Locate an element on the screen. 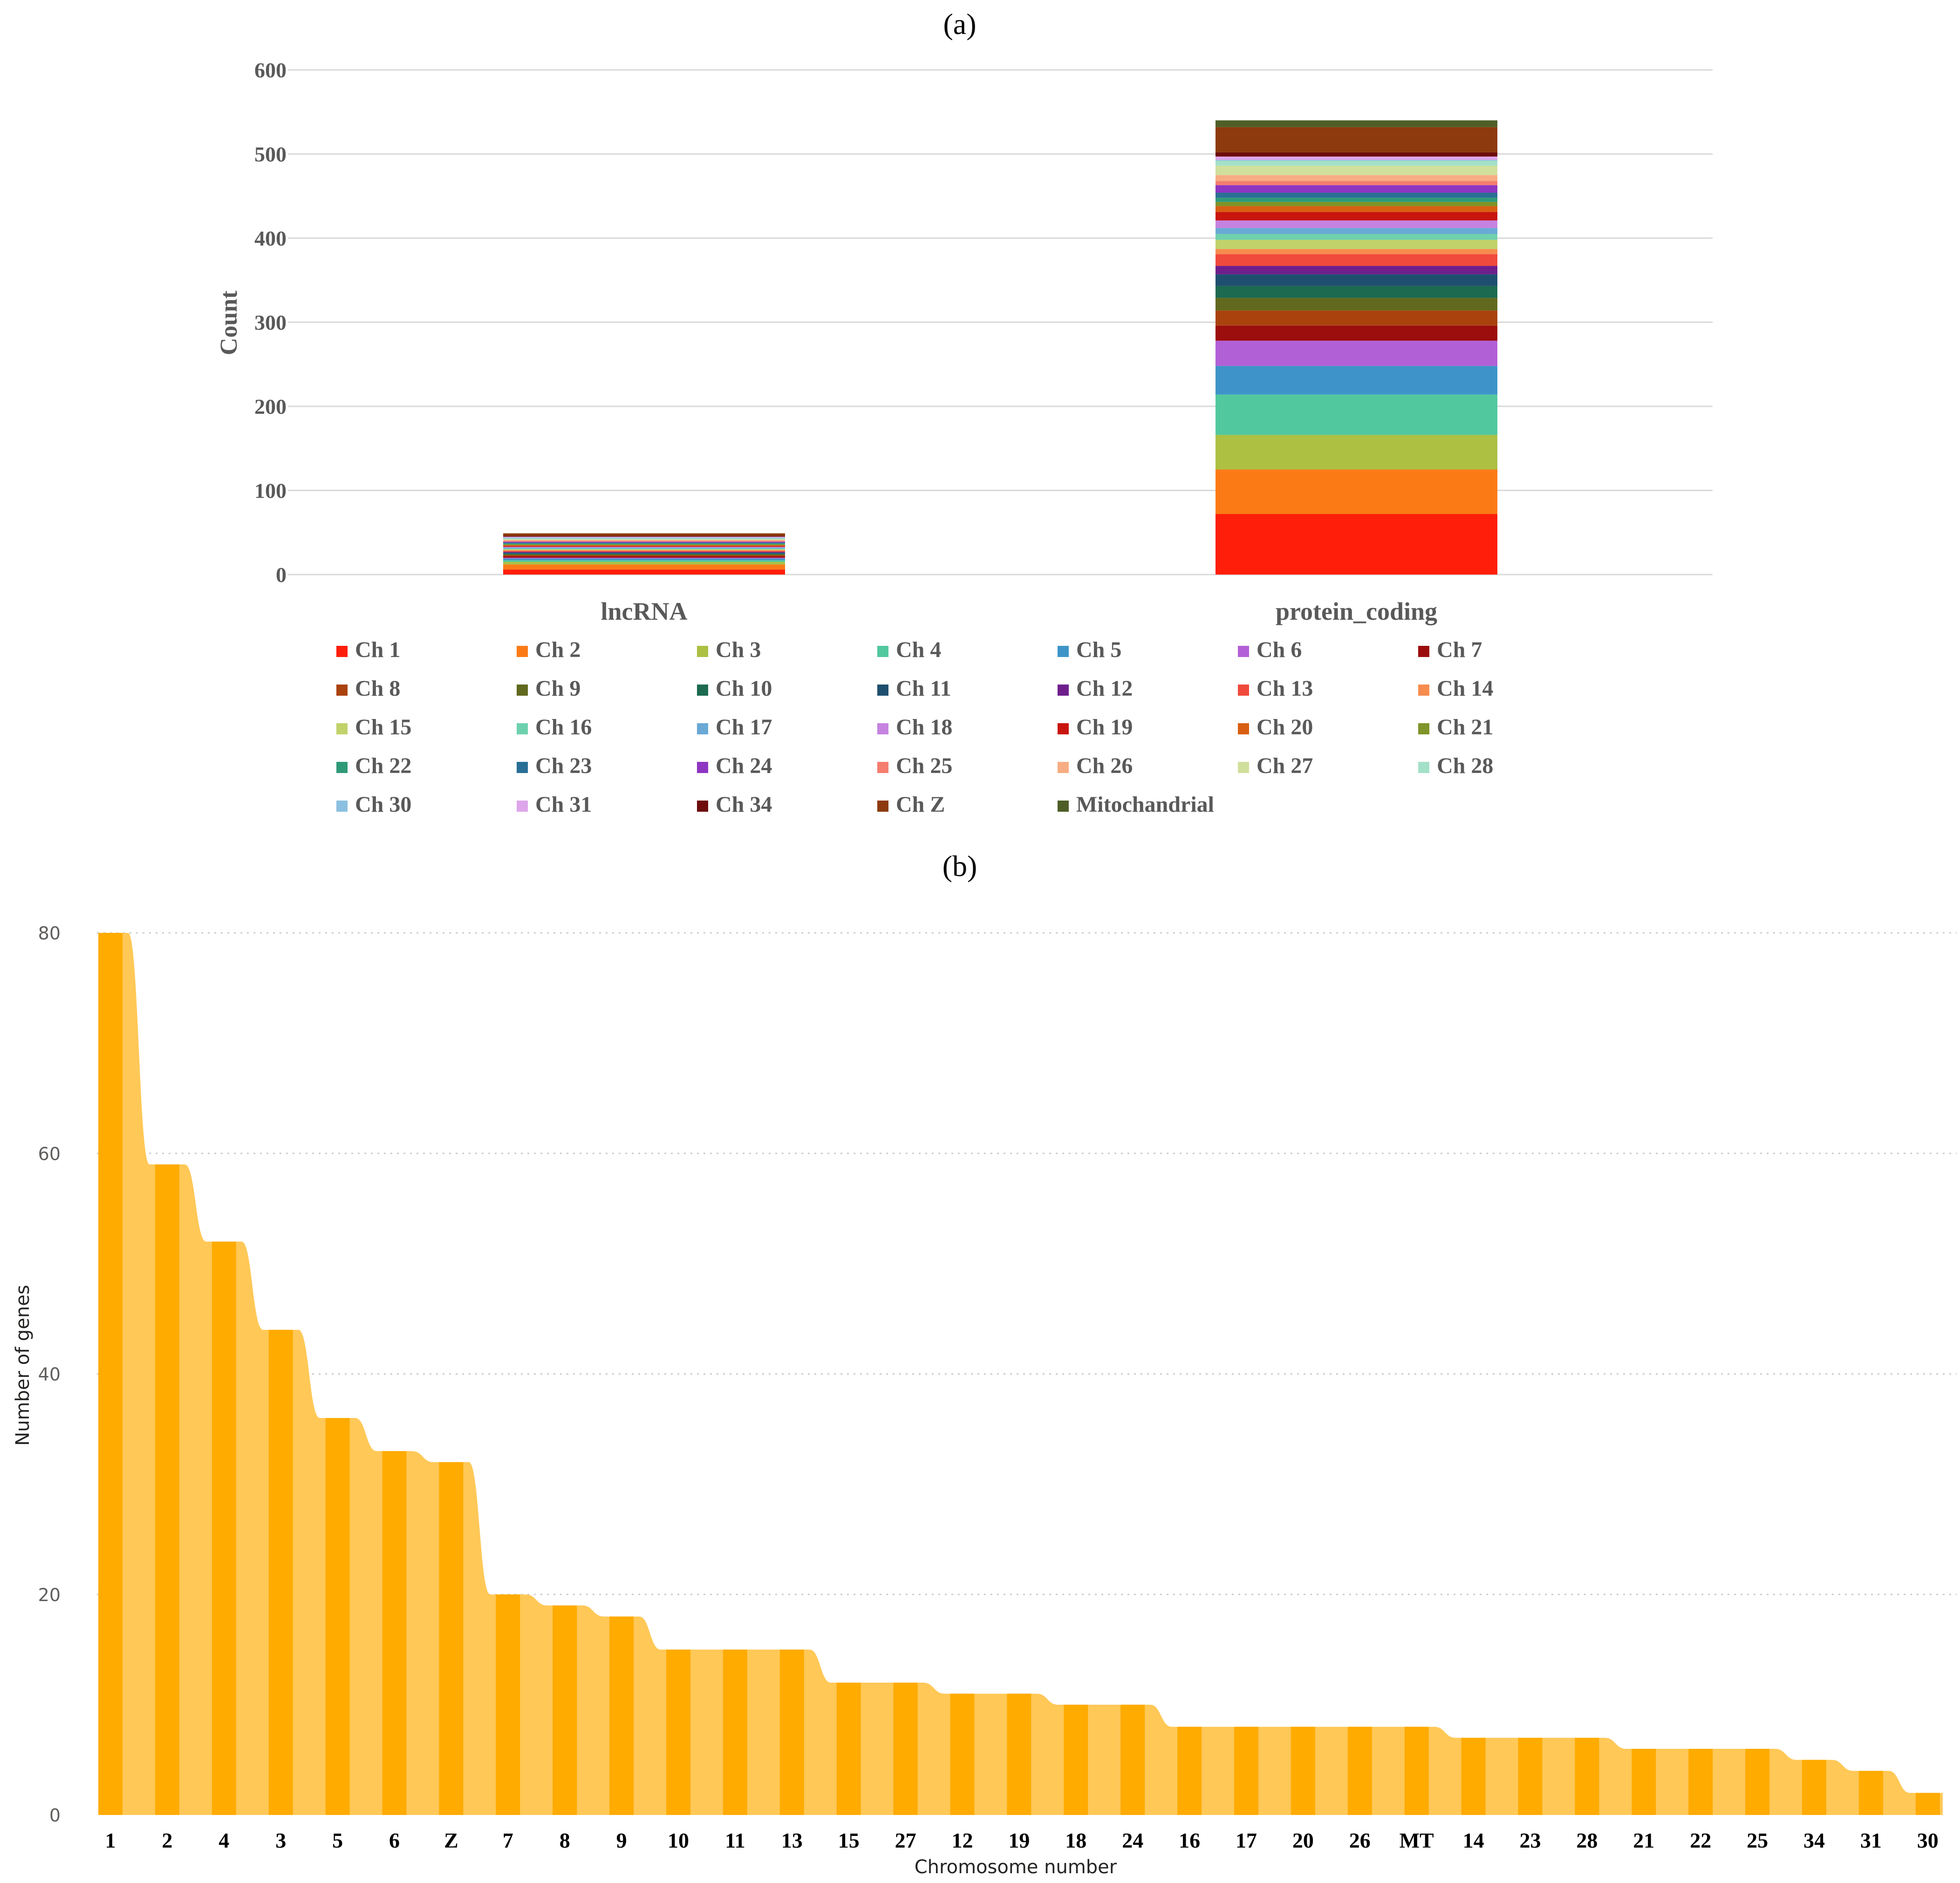  legend-label: Ch 5 is located at coordinates (1098, 649).